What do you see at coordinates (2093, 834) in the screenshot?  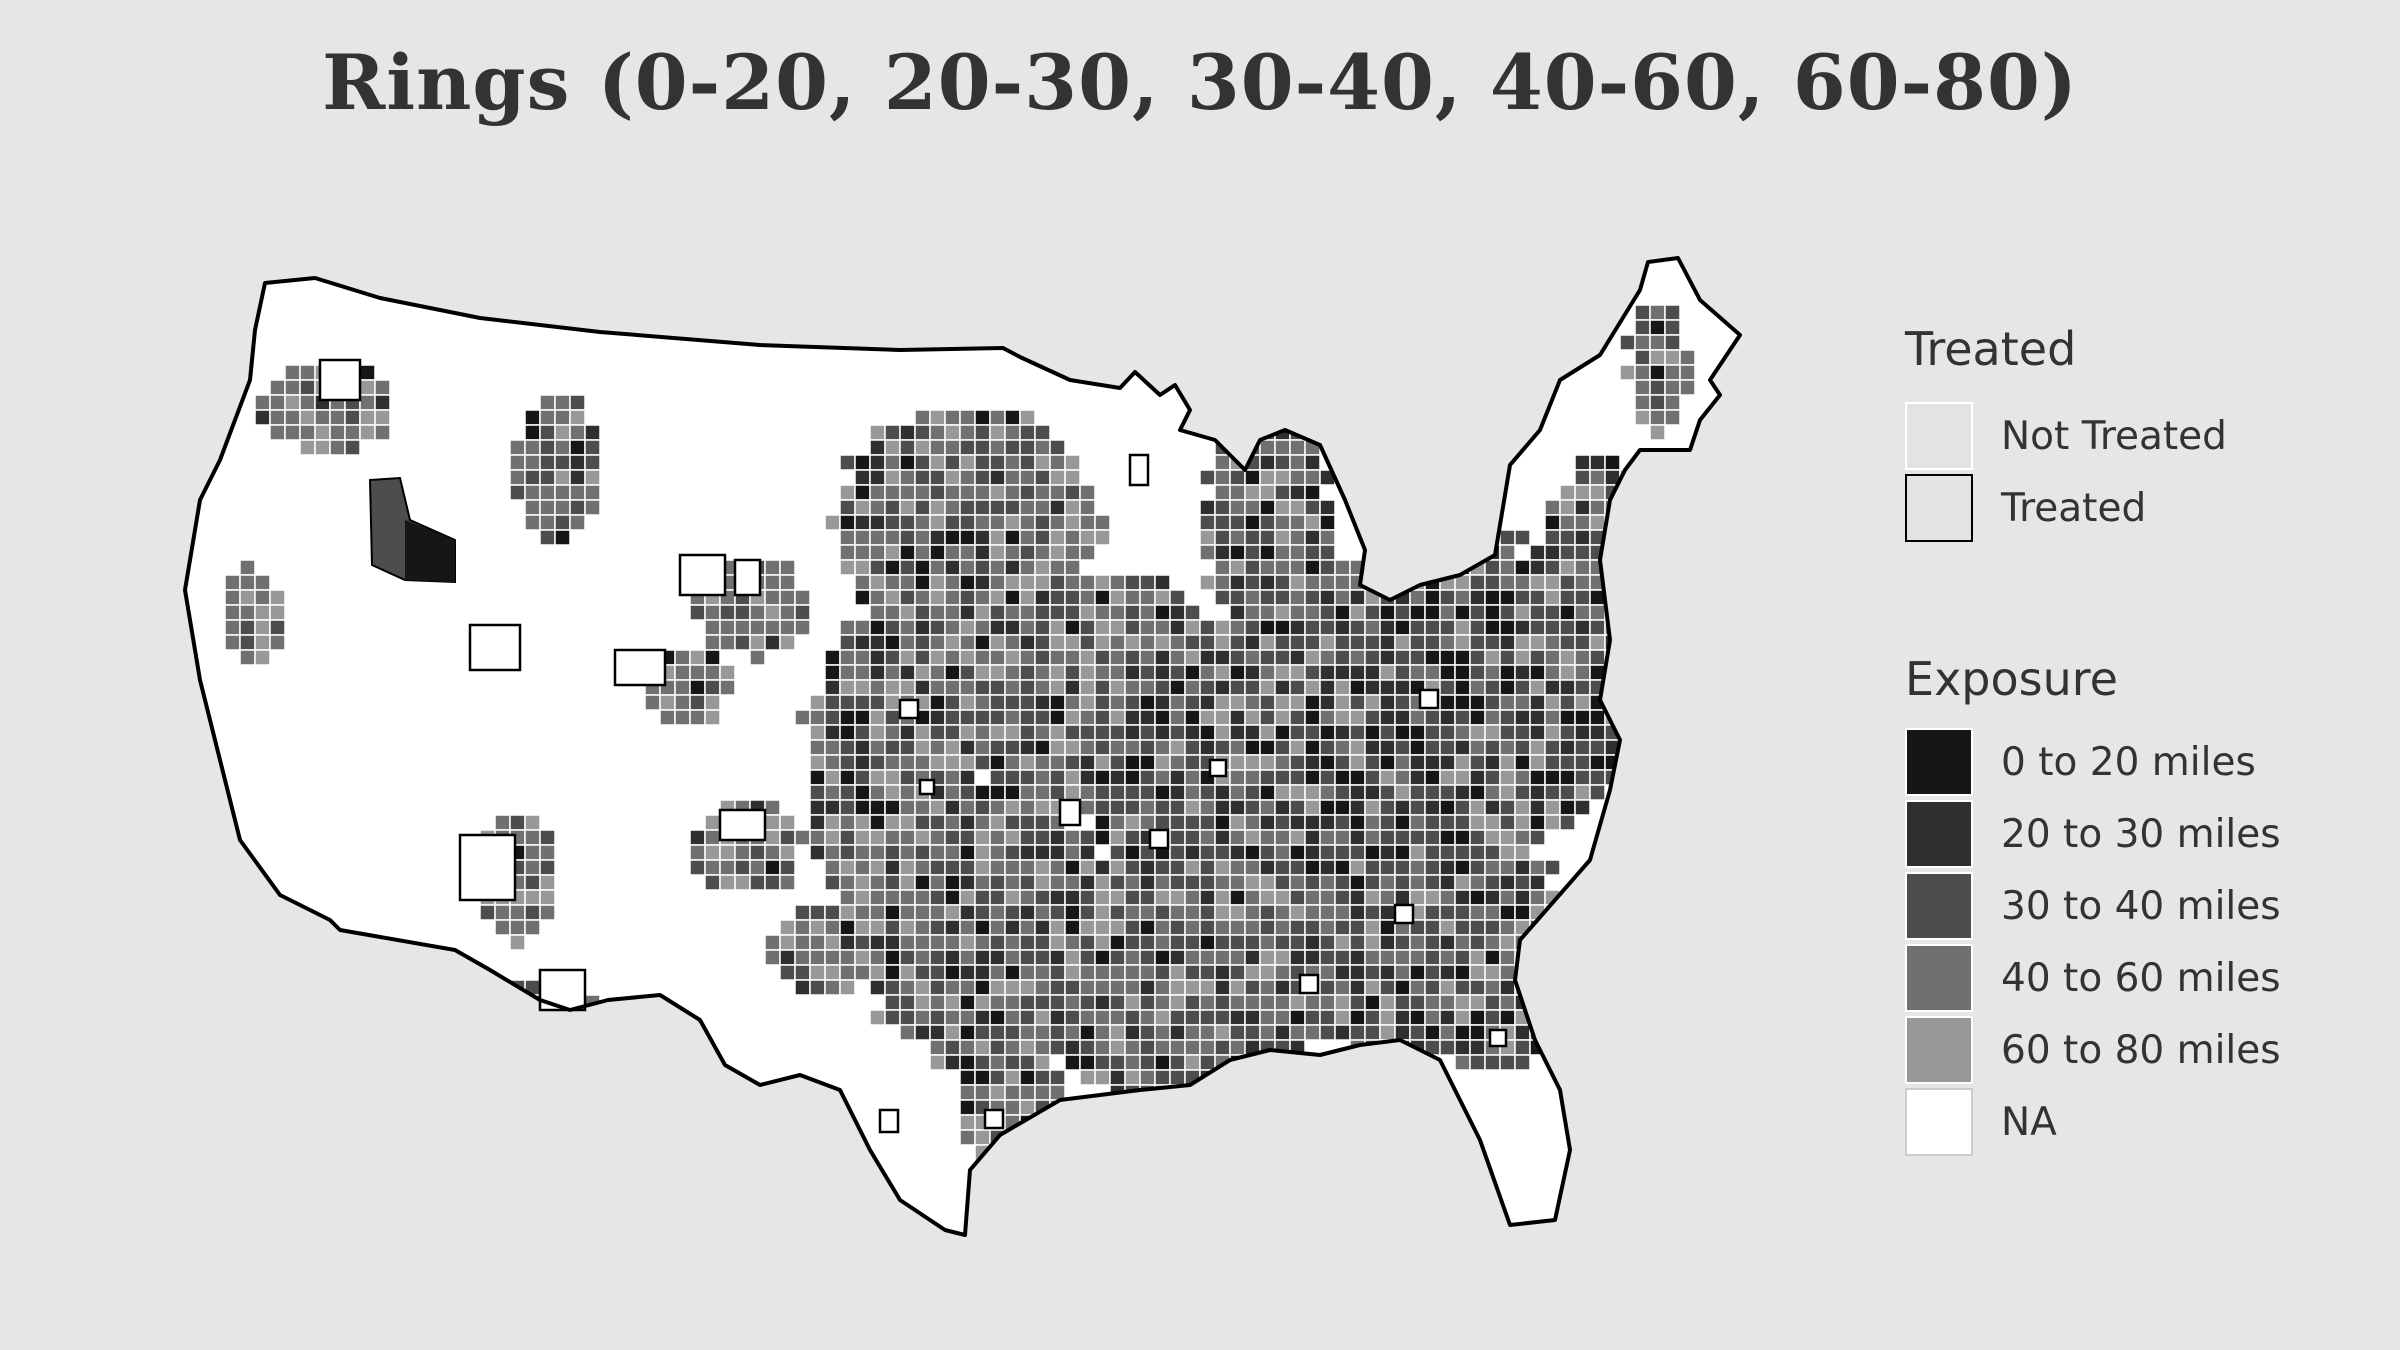 I see `legend-item: 20 to 30 miles` at bounding box center [2093, 834].